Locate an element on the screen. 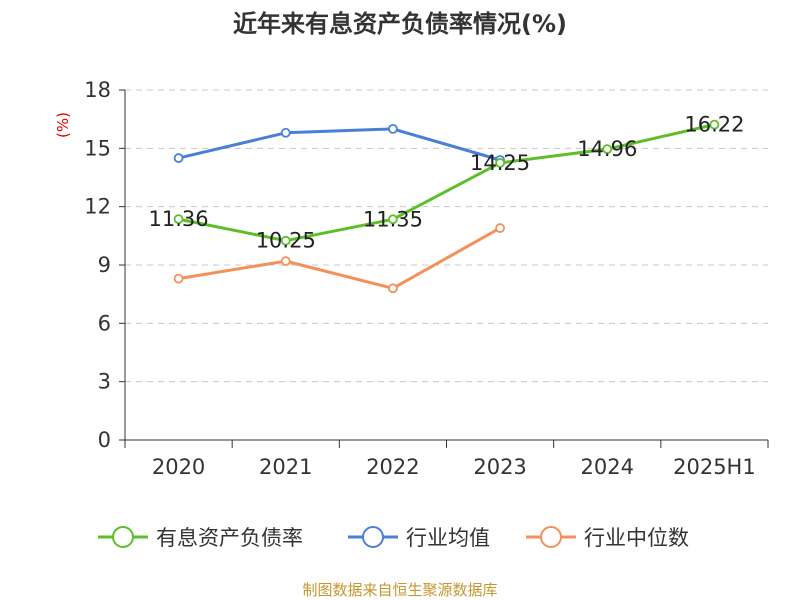 Image resolution: width=800 pixels, height=600 pixels. y-axis-unit: (%) is located at coordinates (63, 125).